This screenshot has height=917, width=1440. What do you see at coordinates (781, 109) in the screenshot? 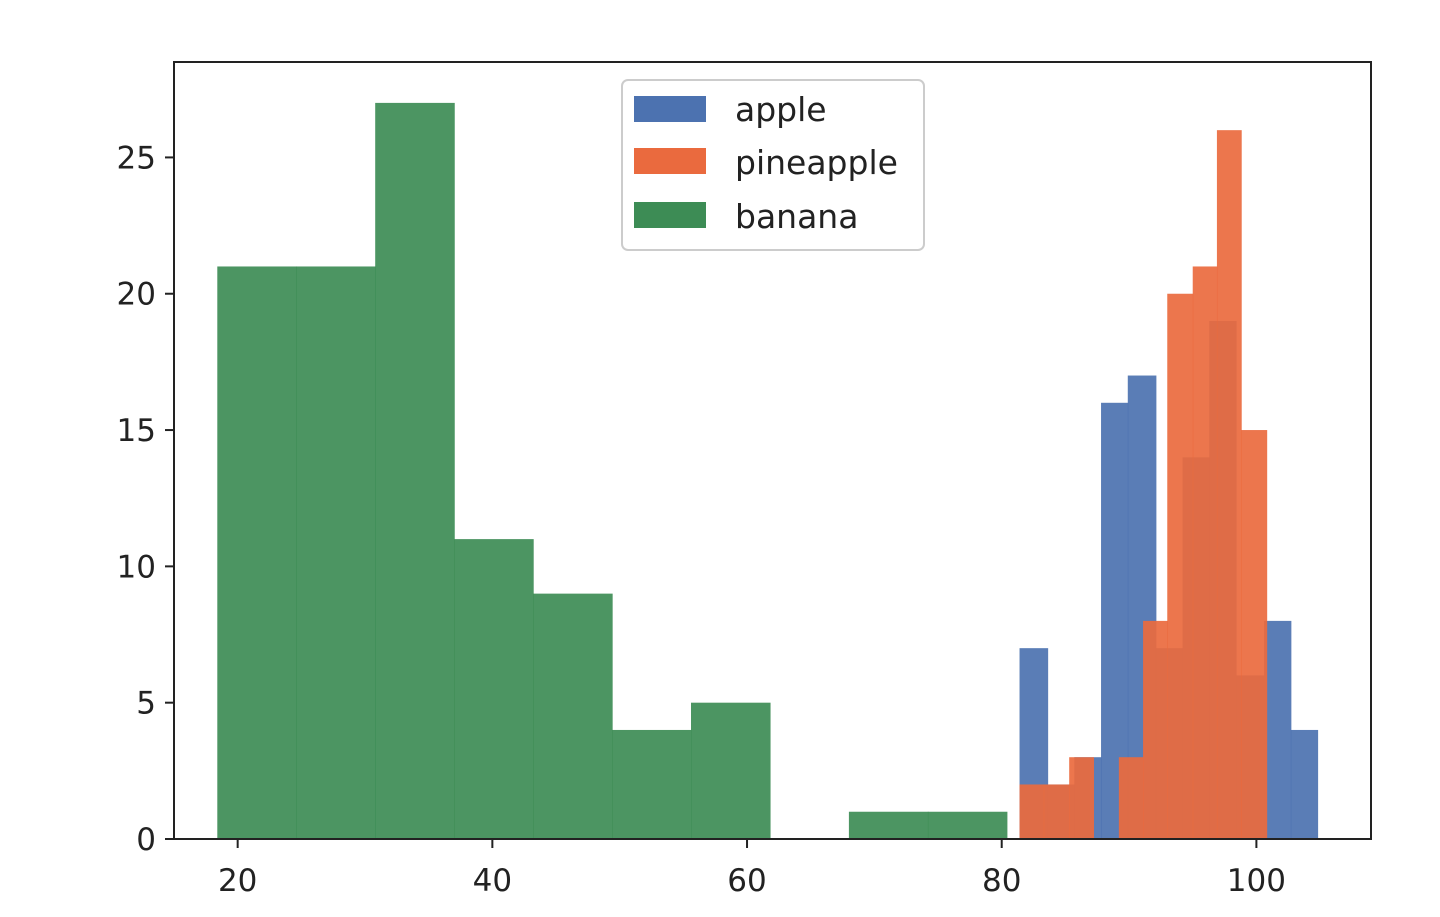
I see `legend-label-apple: apple` at bounding box center [781, 109].